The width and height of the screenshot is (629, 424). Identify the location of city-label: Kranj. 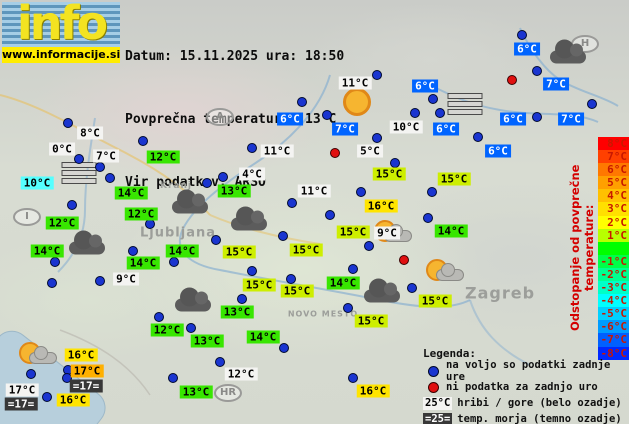
(176, 186).